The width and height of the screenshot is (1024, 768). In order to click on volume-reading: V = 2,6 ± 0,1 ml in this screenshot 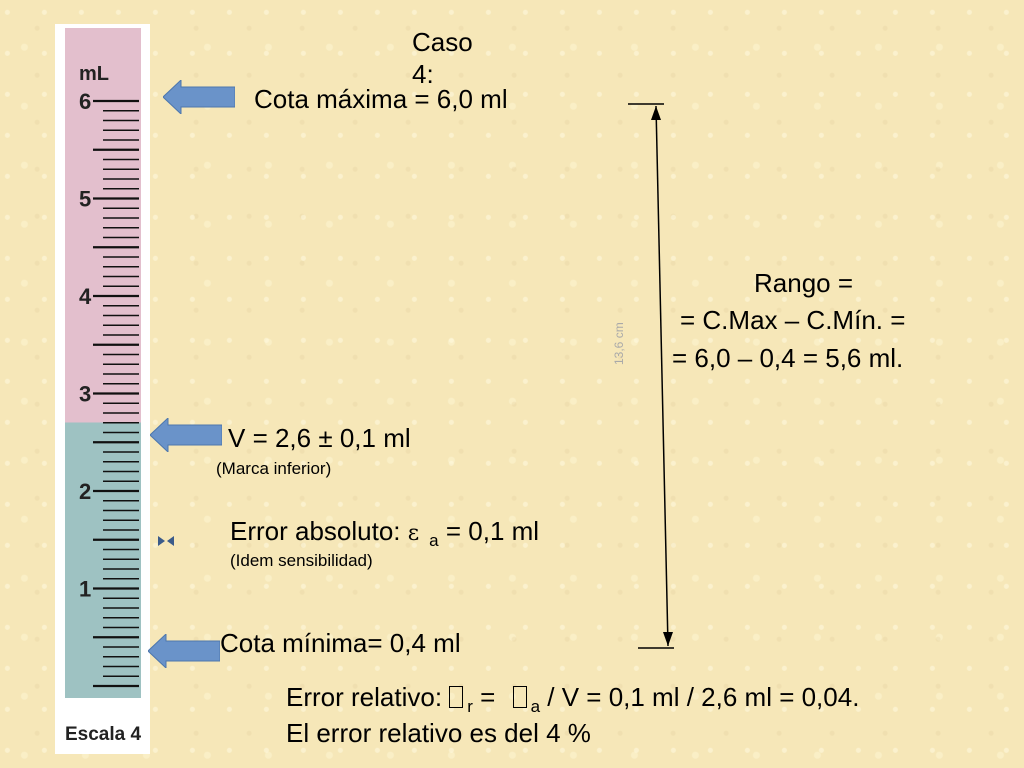, I will do `click(319, 438)`.